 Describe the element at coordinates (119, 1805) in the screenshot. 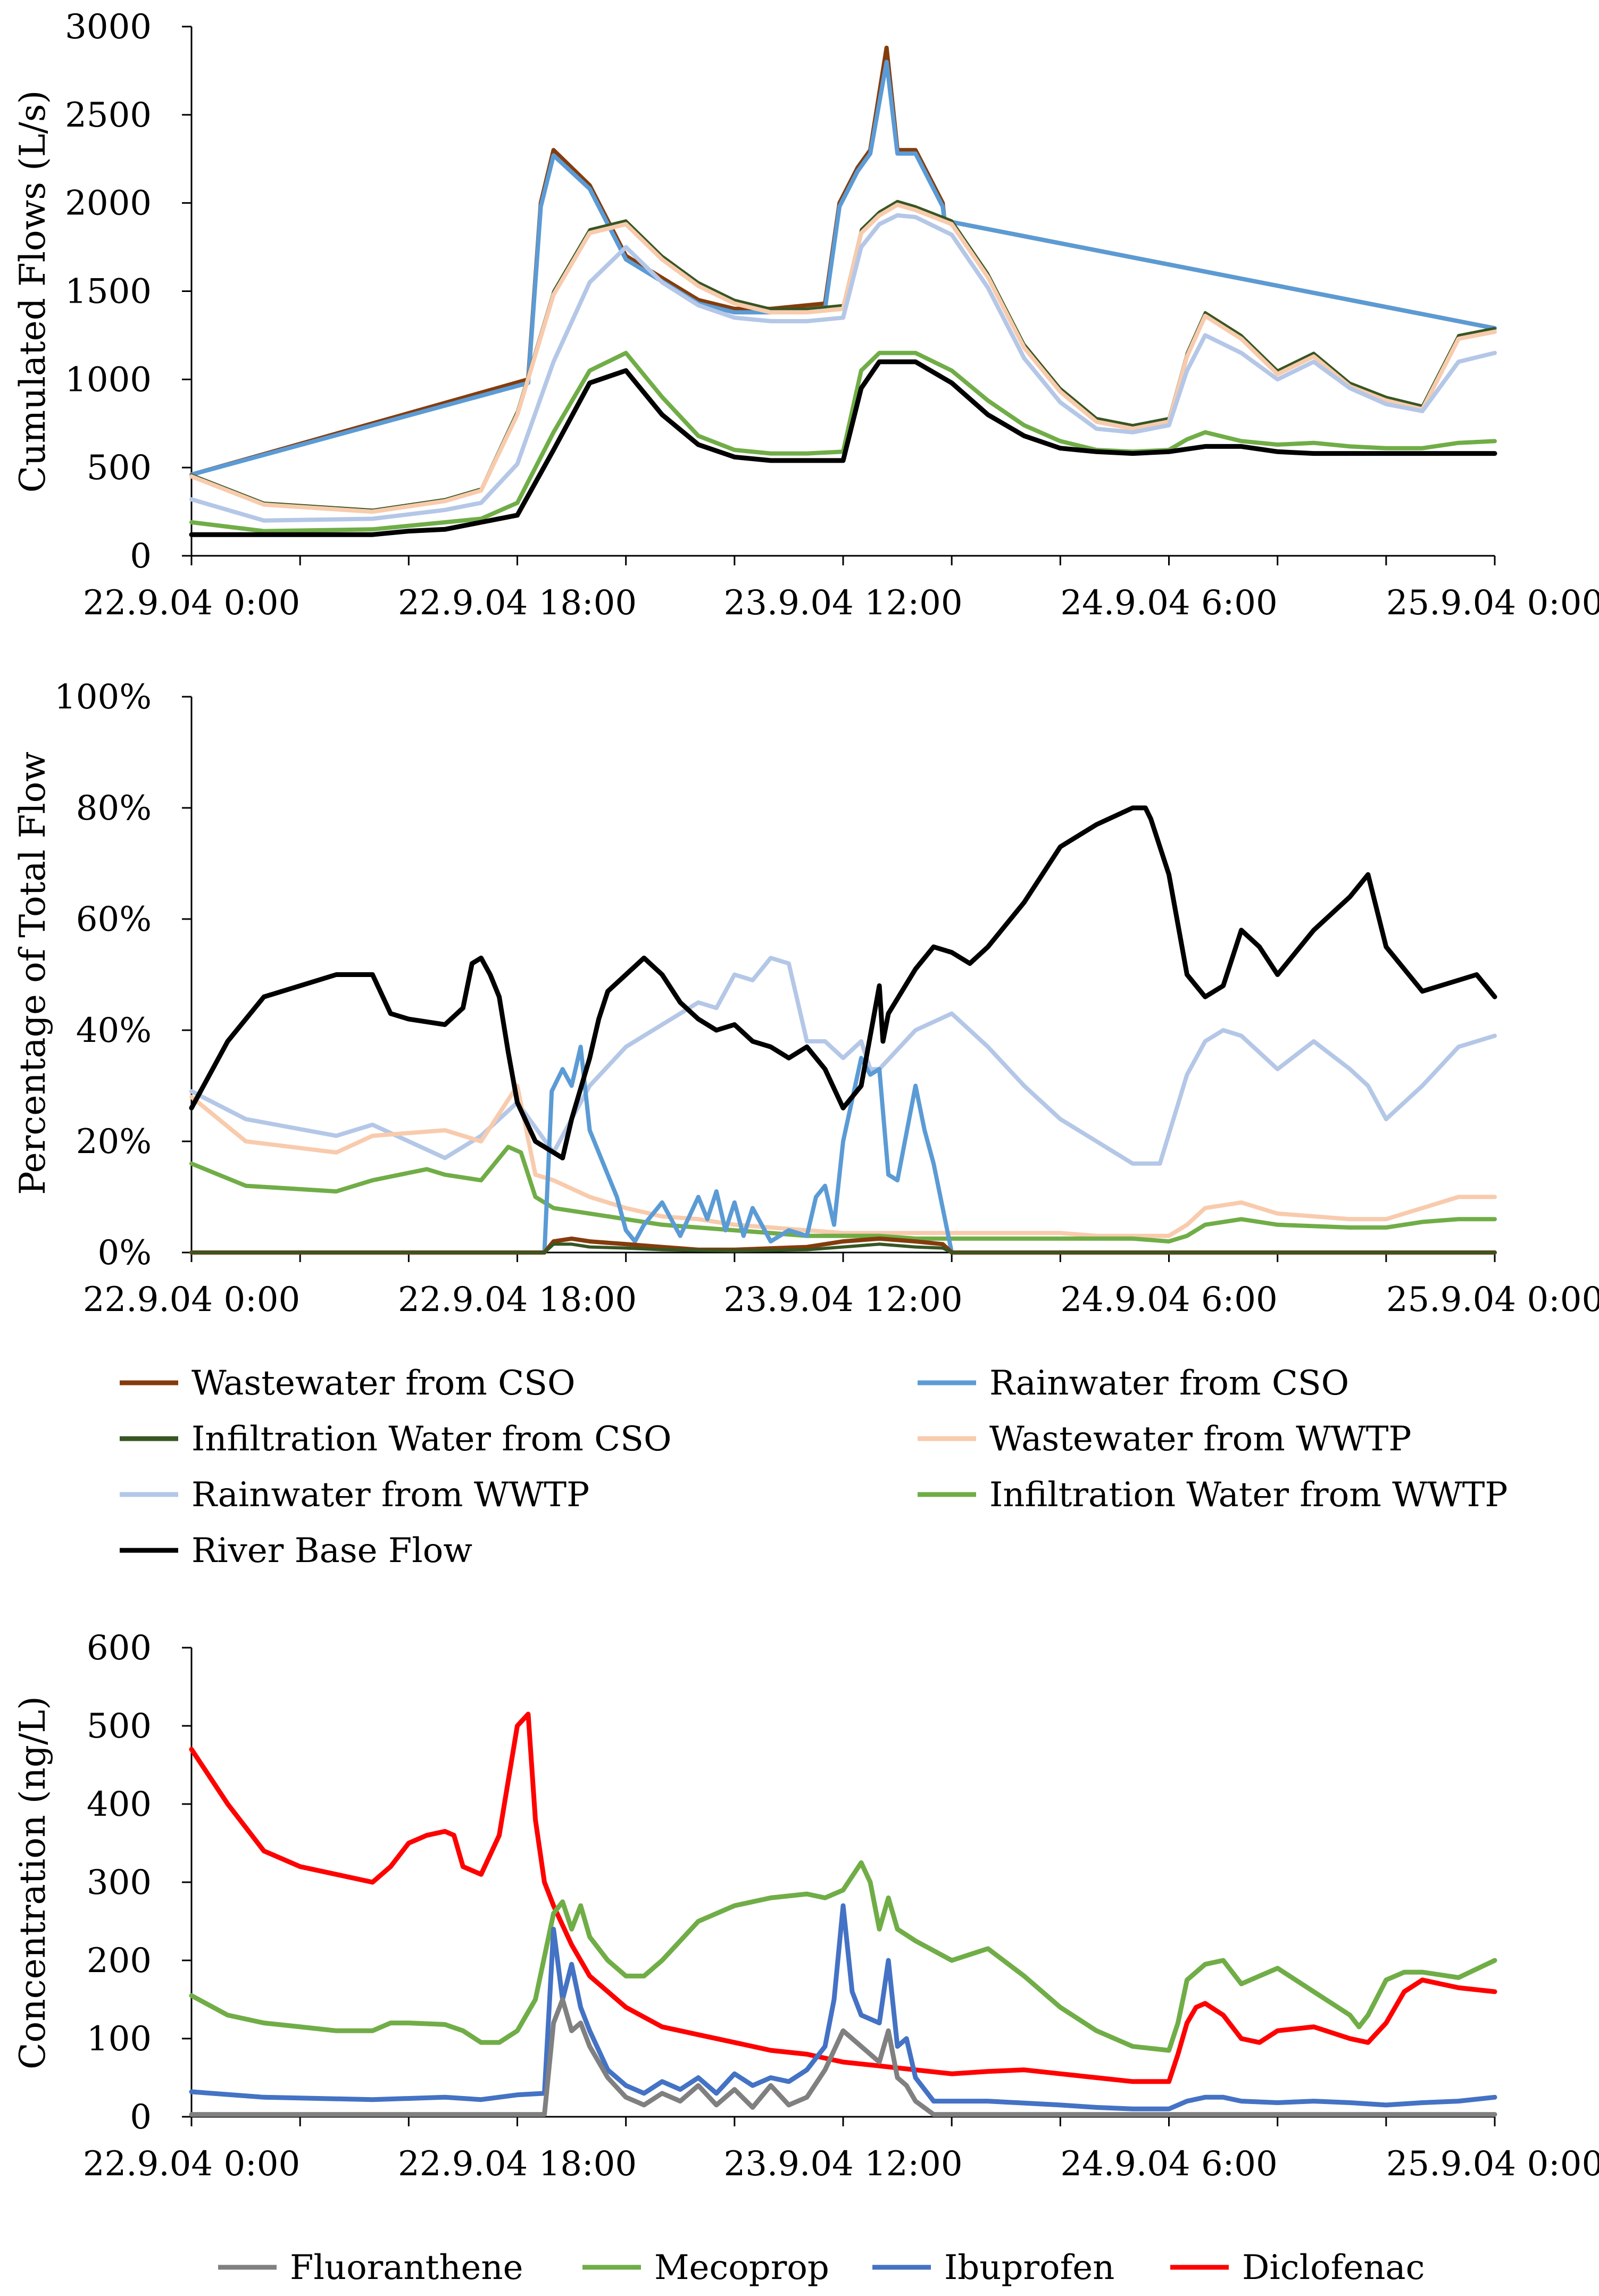

I see `y-tick-label: 400` at that location.